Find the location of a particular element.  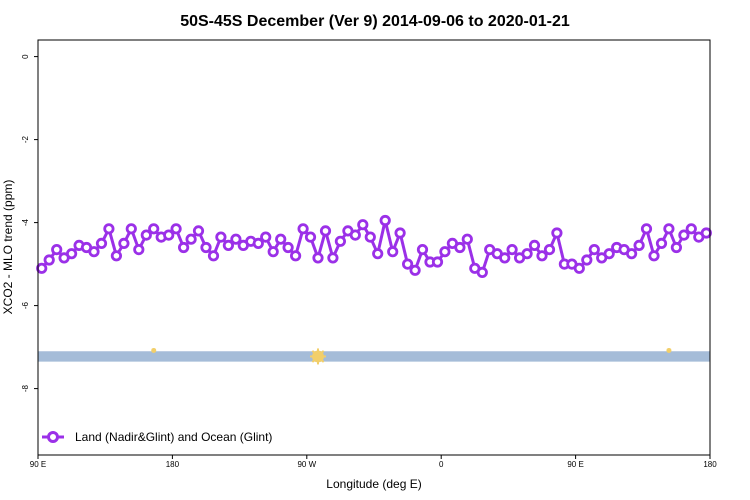

band-markers-layer is located at coordinates (411, 356).